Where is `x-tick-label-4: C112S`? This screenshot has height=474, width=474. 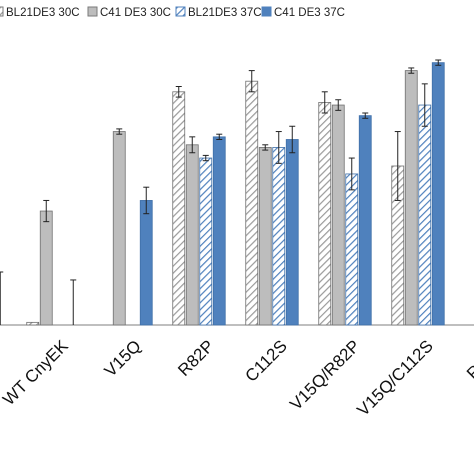
x-tick-label-4: C112S is located at coordinates (266, 360).